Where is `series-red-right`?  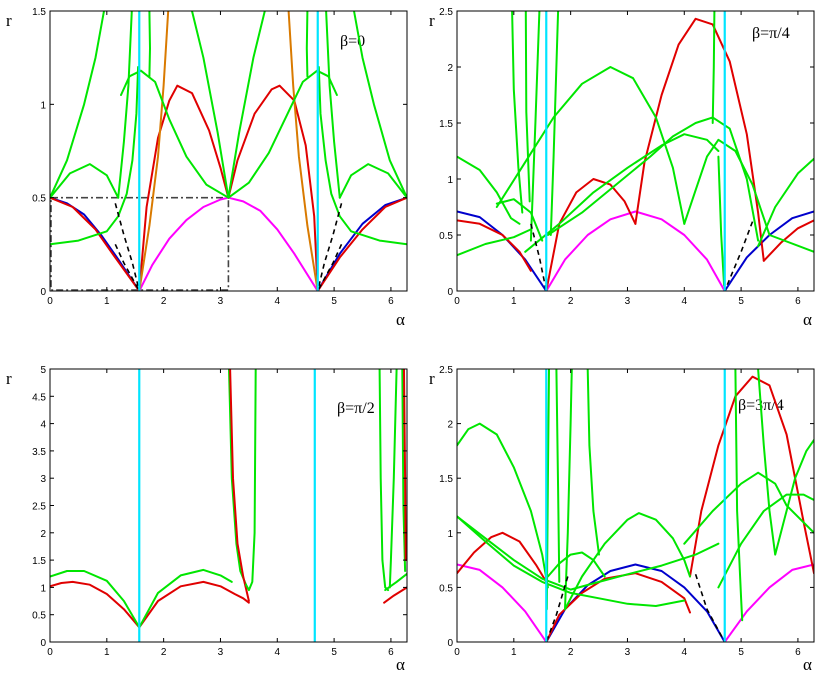
series-red-right is located at coordinates (361, 243).